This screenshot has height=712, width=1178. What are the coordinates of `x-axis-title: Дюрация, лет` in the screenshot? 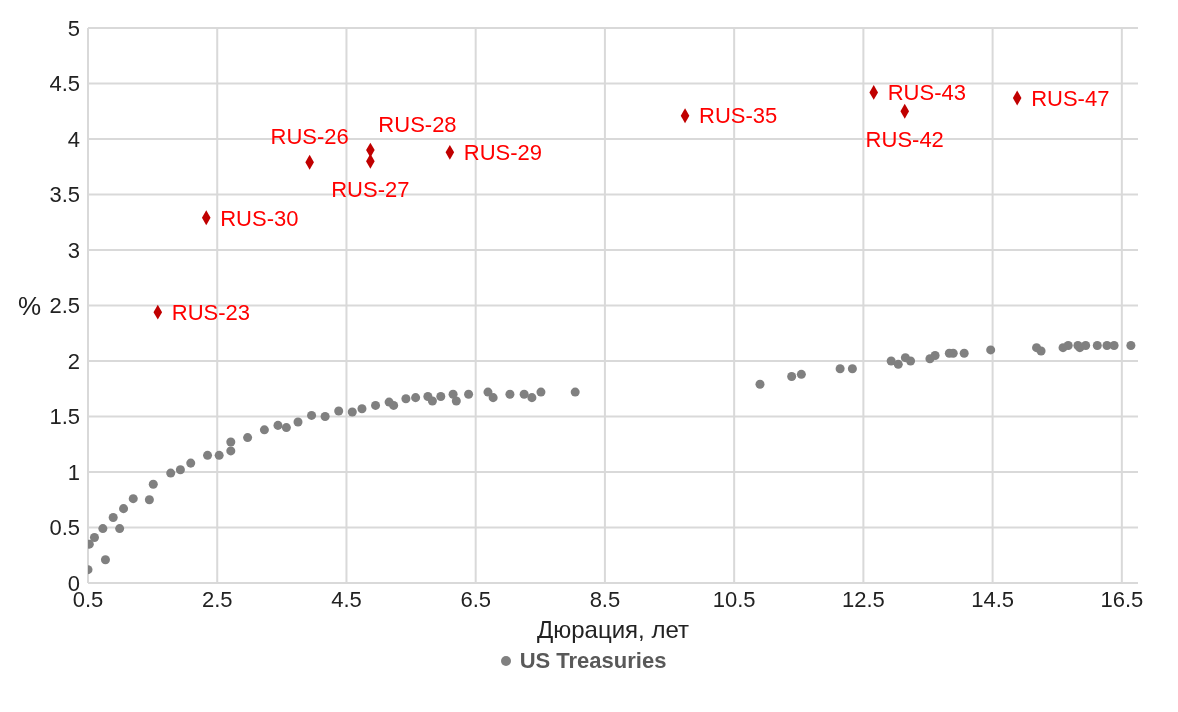 It's located at (613, 629).